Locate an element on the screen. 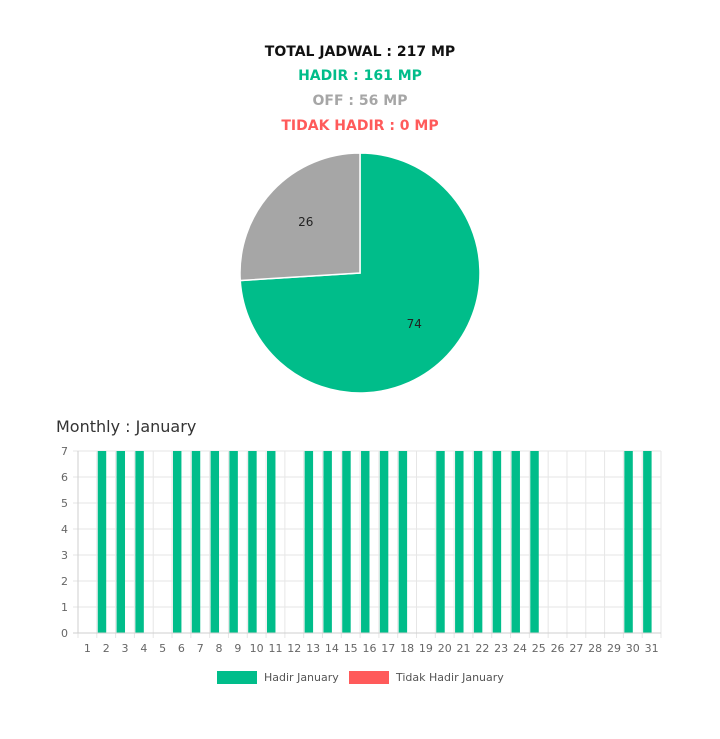 This screenshot has height=739, width=720. x-tick-label: 11 is located at coordinates (275, 648).